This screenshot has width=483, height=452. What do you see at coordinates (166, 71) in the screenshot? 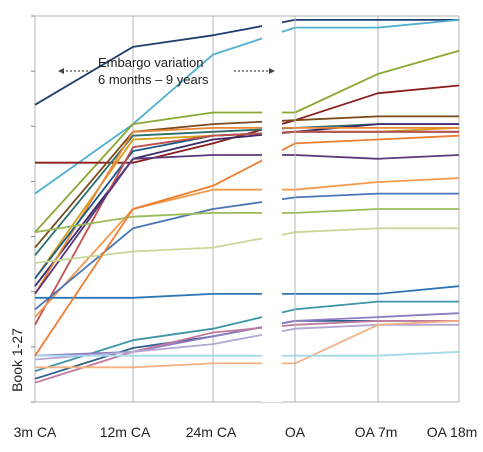
I see `embargo-annotation: Embargo variation 6 months – 9 years` at bounding box center [166, 71].